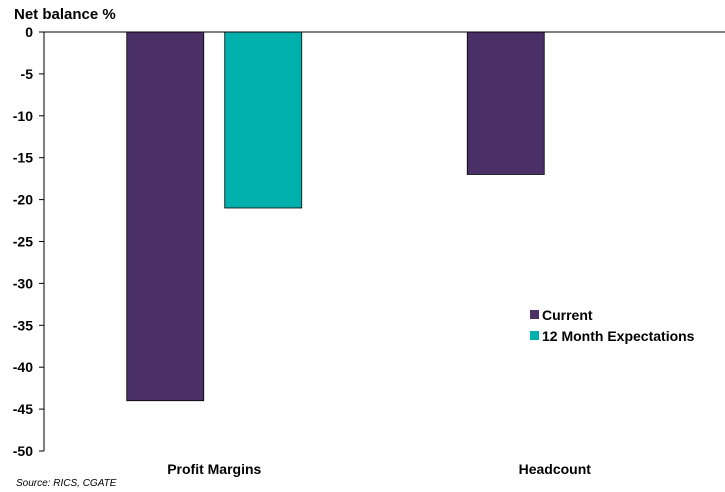 This screenshot has width=725, height=492. Describe the element at coordinates (23, 116) in the screenshot. I see `y-tick-label: -10` at that location.